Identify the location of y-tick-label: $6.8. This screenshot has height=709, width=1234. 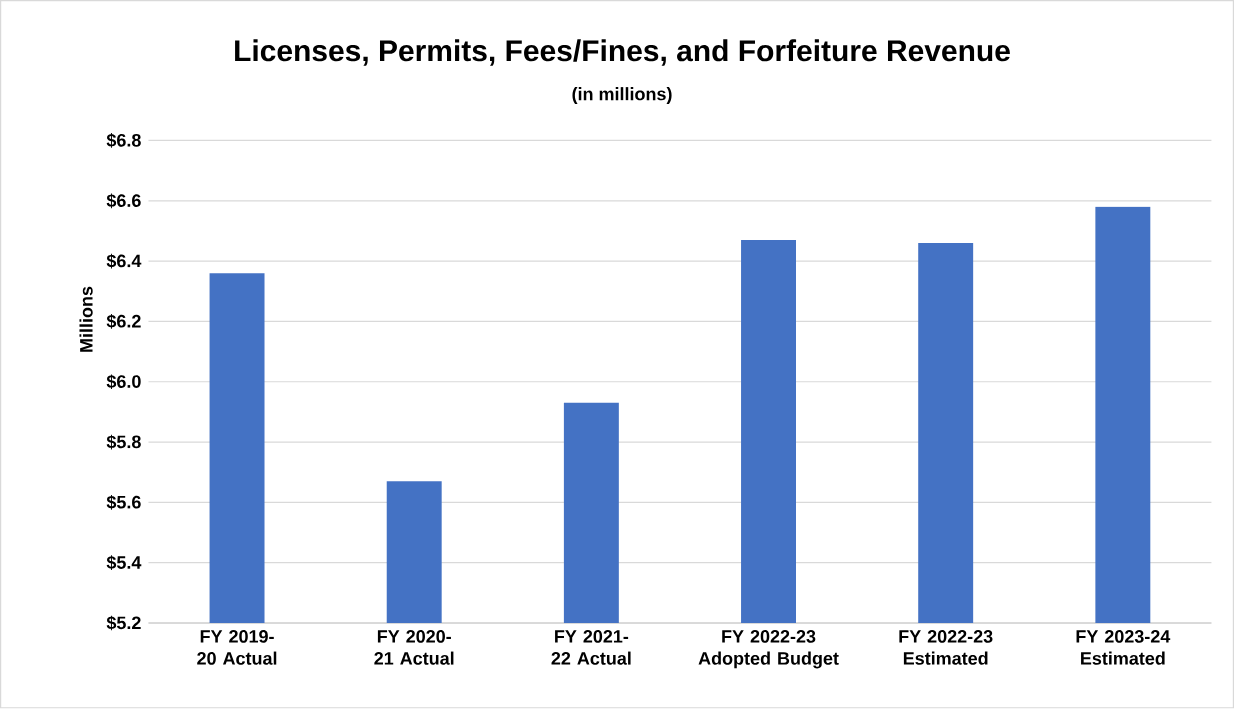
(123, 141).